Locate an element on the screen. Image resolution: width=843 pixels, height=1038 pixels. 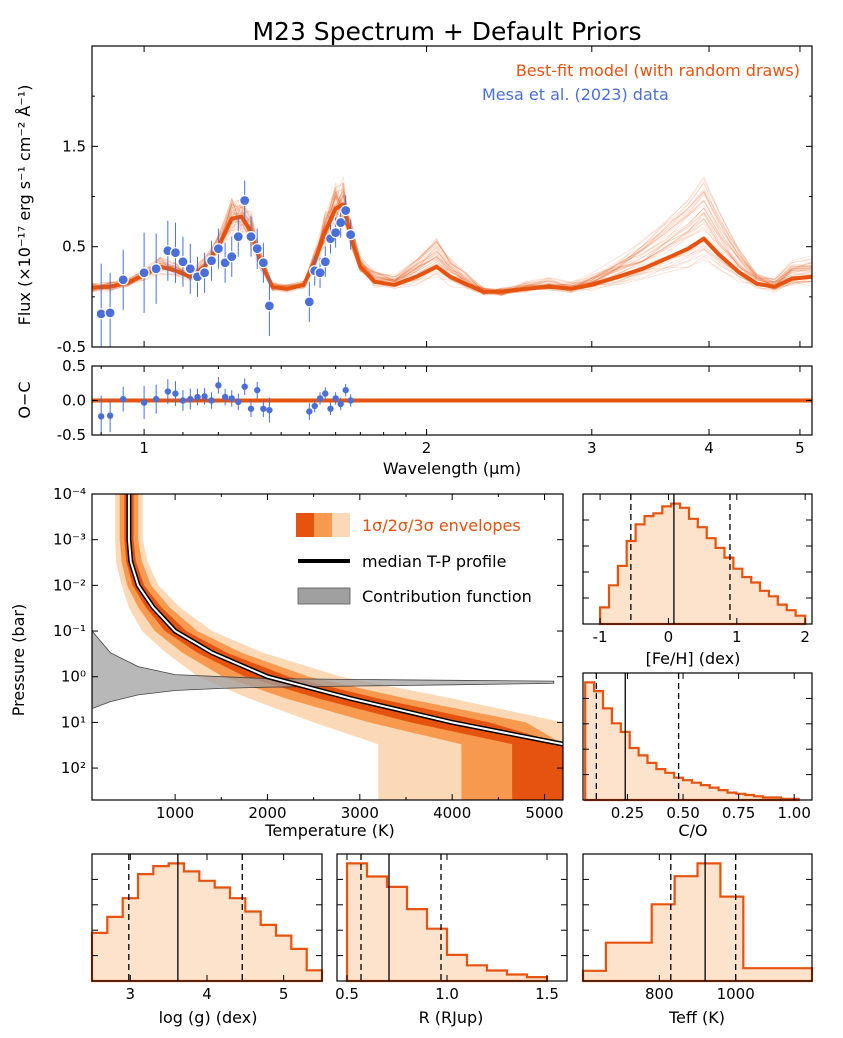
logg-xtick: 4 is located at coordinates (207, 994).